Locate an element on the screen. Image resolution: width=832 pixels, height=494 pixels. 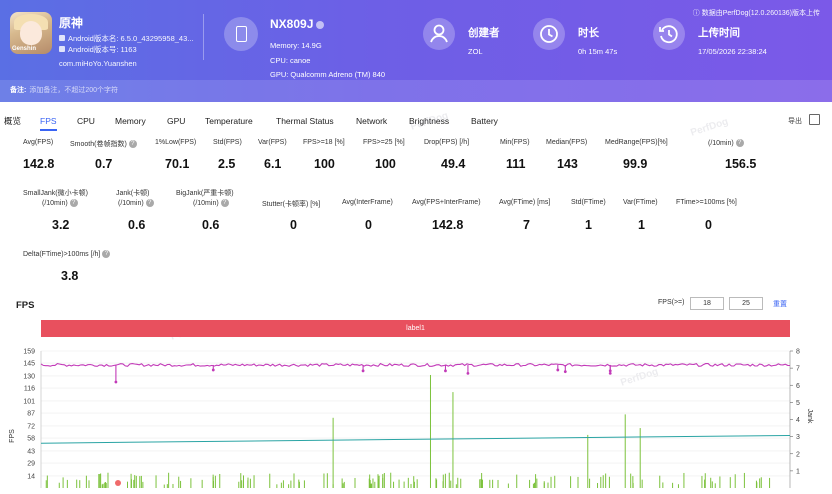
android-version-code: Android版本号: 1163 is located at coordinates (98, 49).